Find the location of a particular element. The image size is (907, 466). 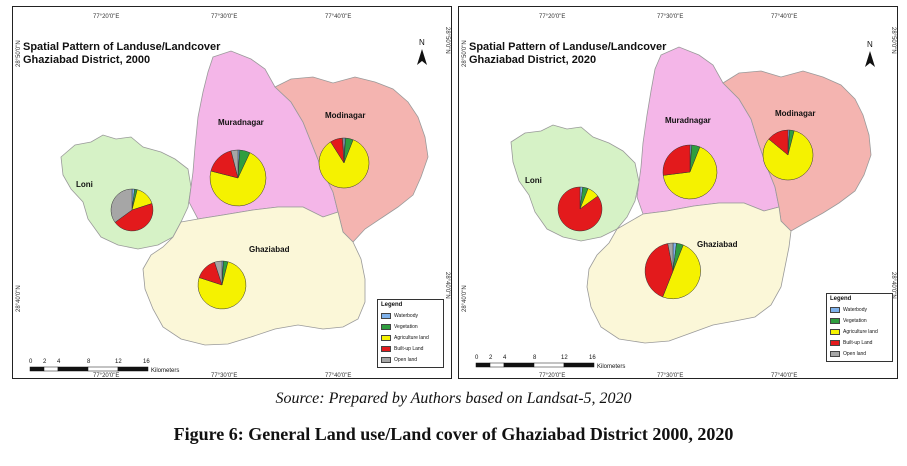

pie-modinagar is located at coordinates (344, 163).